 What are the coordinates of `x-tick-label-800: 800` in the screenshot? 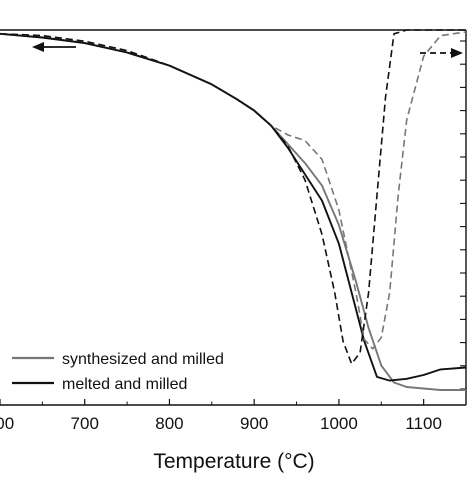 It's located at (169, 423).